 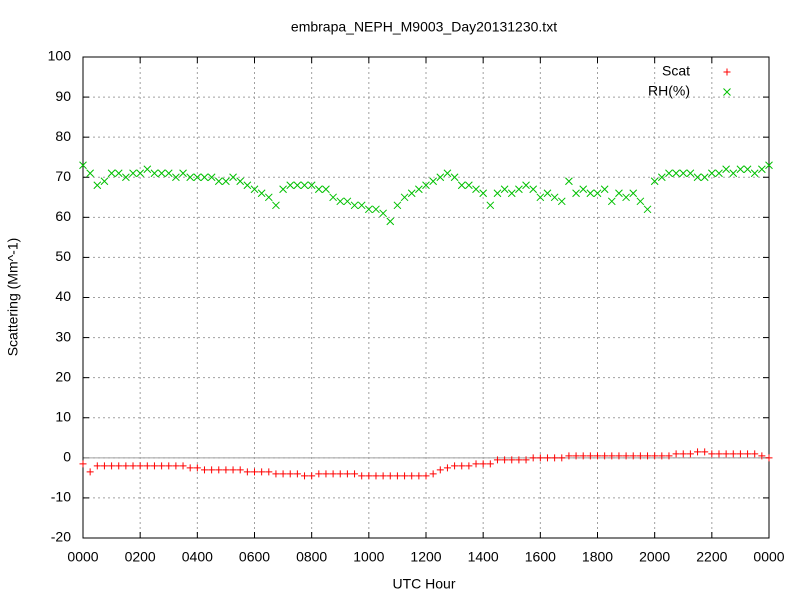 I want to click on x-tick-label: 1600, so click(x=540, y=557).